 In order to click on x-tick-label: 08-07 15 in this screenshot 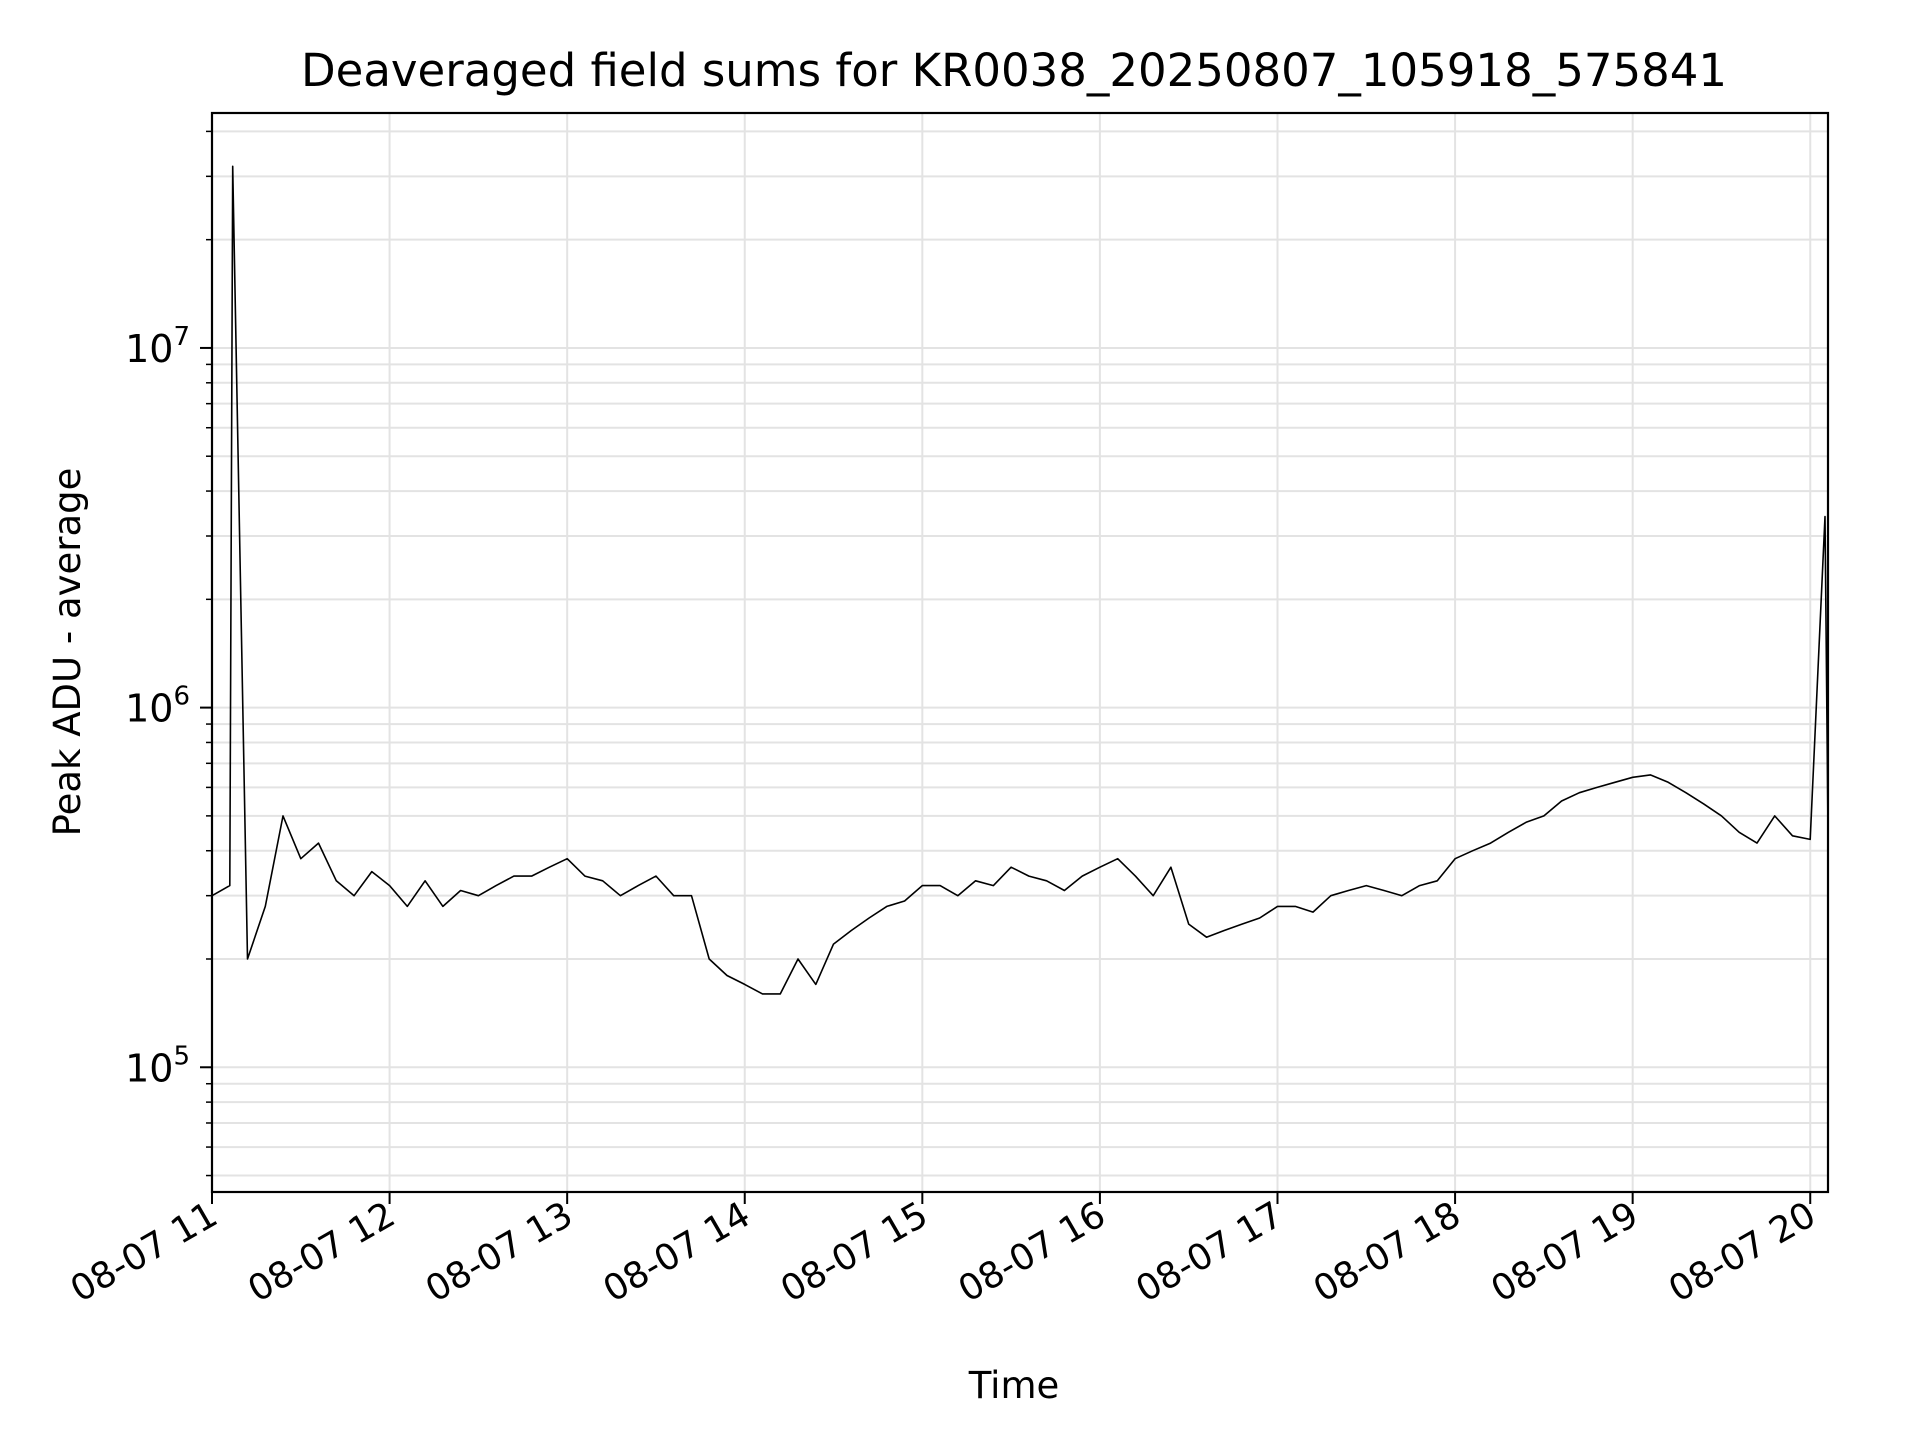, I will do `click(854, 1252)`.